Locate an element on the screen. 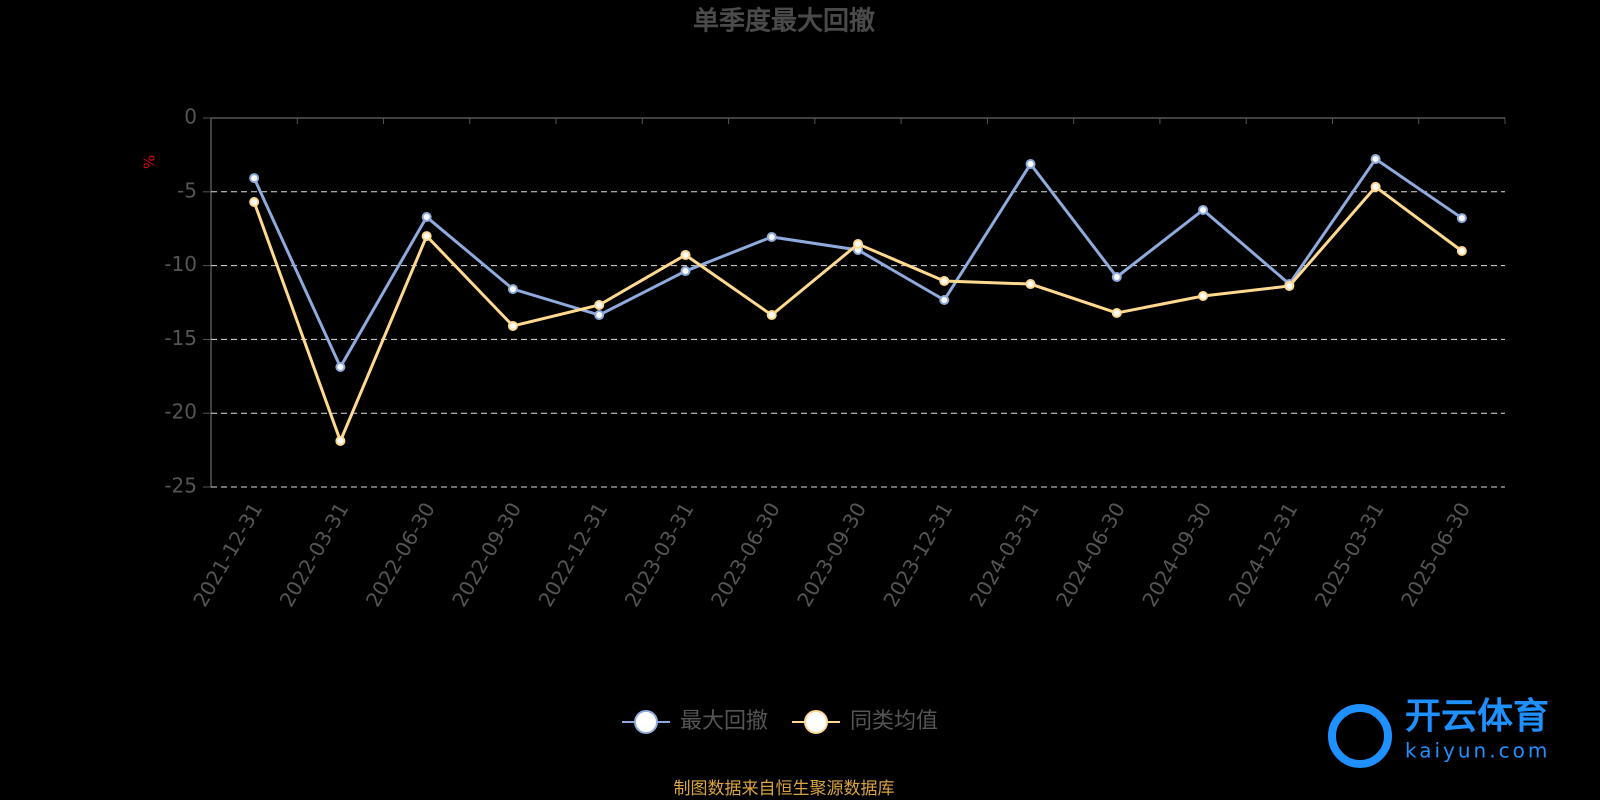 The image size is (1600, 800). watermark-subtext: kaiyun.com is located at coordinates (1477, 751).